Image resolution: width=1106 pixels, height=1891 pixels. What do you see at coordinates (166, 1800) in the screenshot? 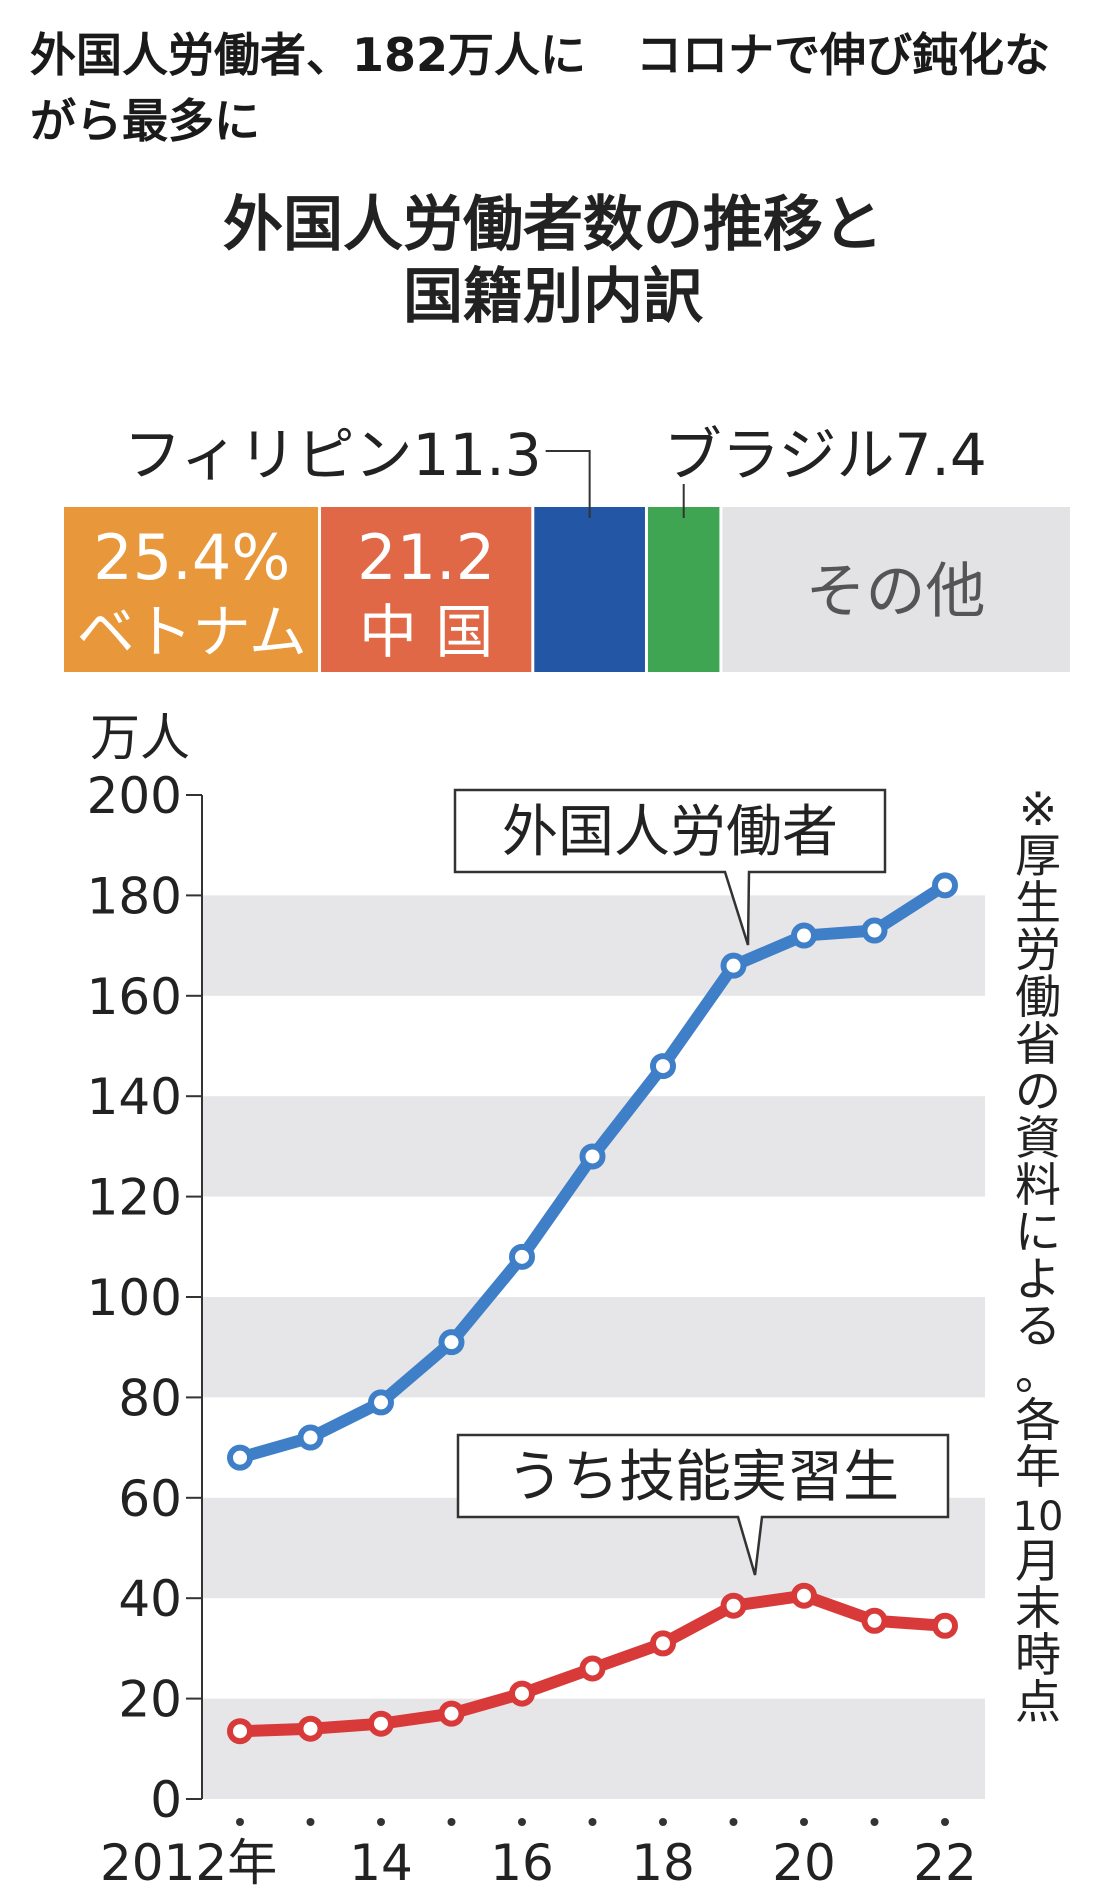
I see `y-tick-label-0: 0` at bounding box center [166, 1800].